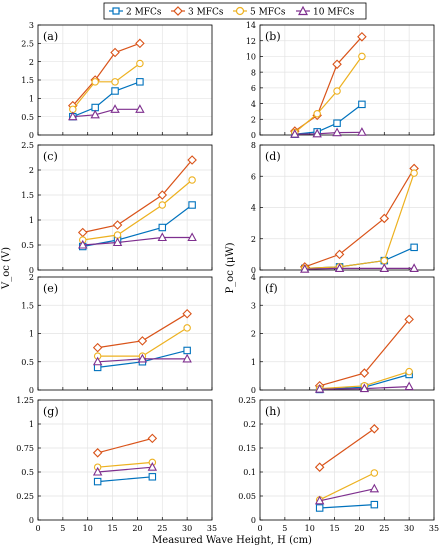 This screenshot has width=441, height=550. I want to click on x-tick-label: 0, so click(259, 528).